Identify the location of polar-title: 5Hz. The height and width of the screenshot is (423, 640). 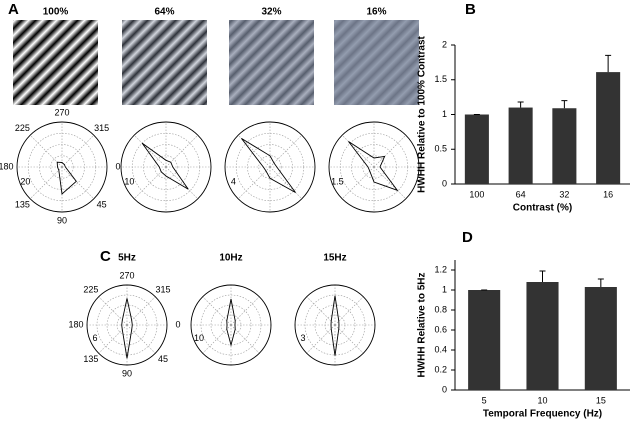
(127, 258).